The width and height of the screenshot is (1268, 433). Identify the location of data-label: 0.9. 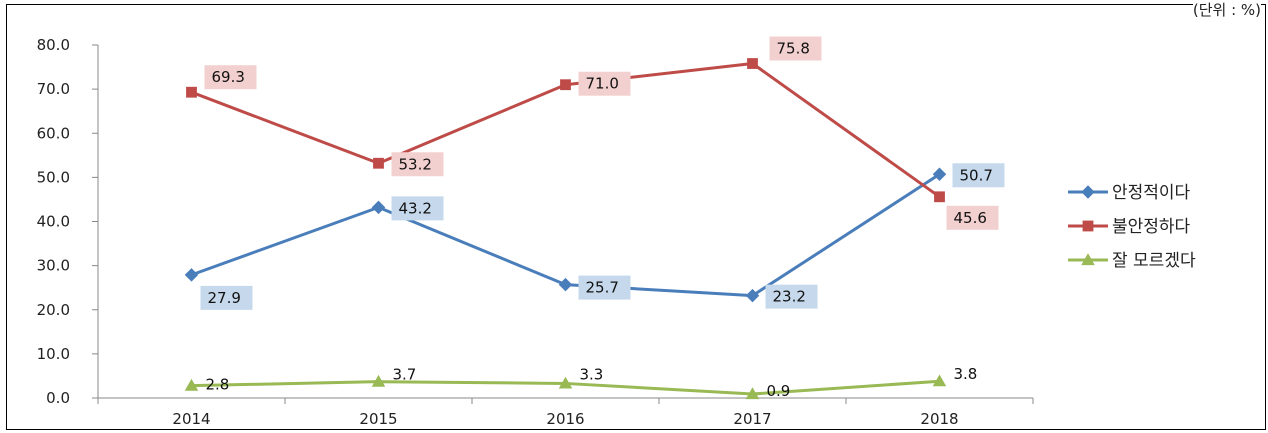
(779, 391).